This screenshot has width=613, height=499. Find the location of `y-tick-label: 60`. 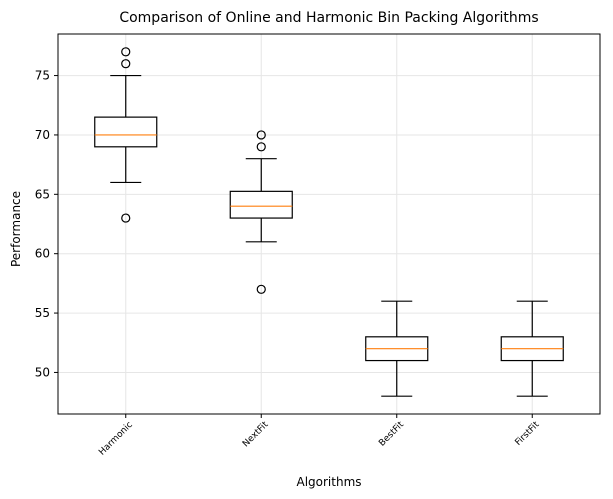

y-tick-label: 60 is located at coordinates (42, 254).